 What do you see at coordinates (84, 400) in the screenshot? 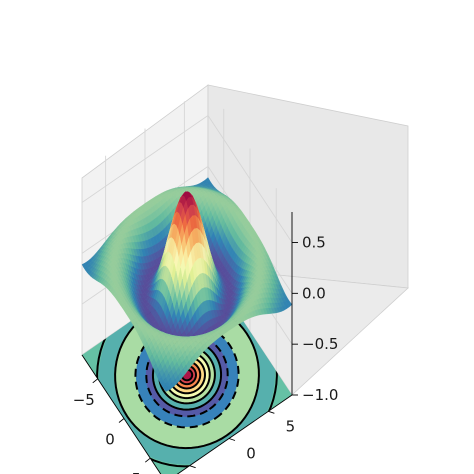
I see `x-tick-label: −5` at bounding box center [84, 400].